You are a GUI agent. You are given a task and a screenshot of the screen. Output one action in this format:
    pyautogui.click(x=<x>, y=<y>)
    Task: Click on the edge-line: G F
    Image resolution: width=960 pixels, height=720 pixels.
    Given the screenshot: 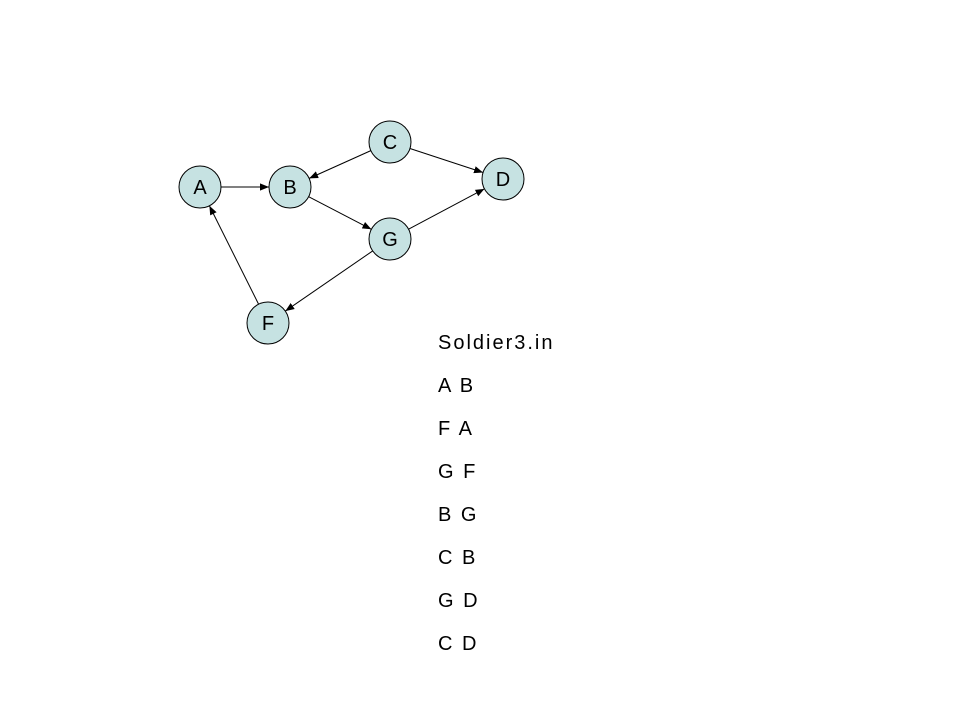 What is the action you would take?
    pyautogui.click(x=458, y=472)
    